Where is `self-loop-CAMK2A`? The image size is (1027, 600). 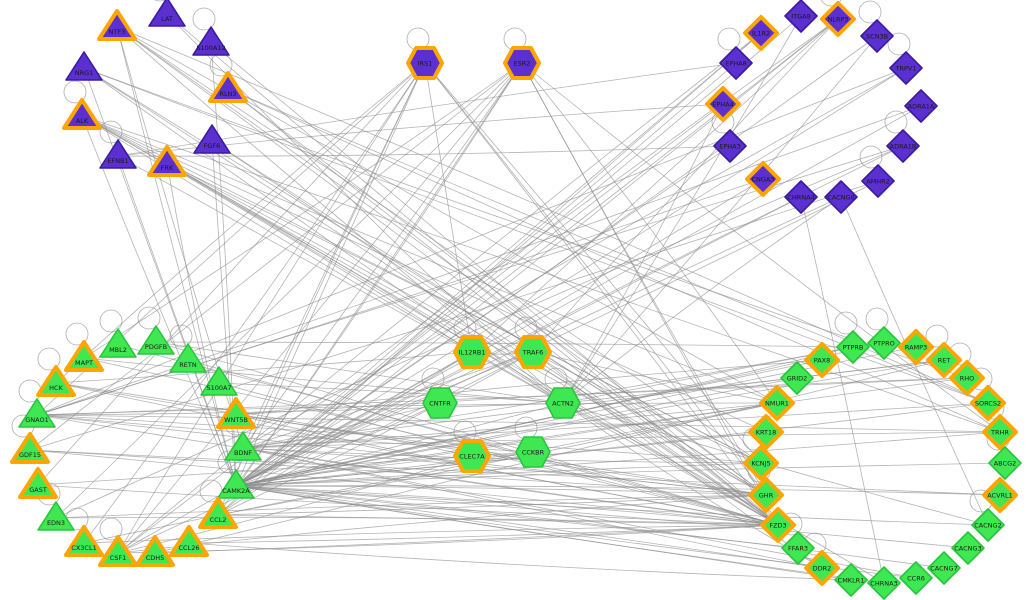 self-loop-CAMK2A is located at coordinates (229, 462).